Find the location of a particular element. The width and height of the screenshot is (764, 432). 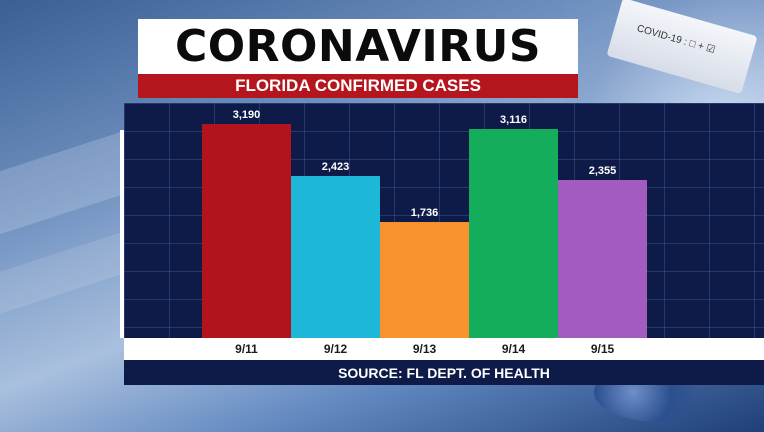

x-tick-label: 9/11 is located at coordinates (246, 349).